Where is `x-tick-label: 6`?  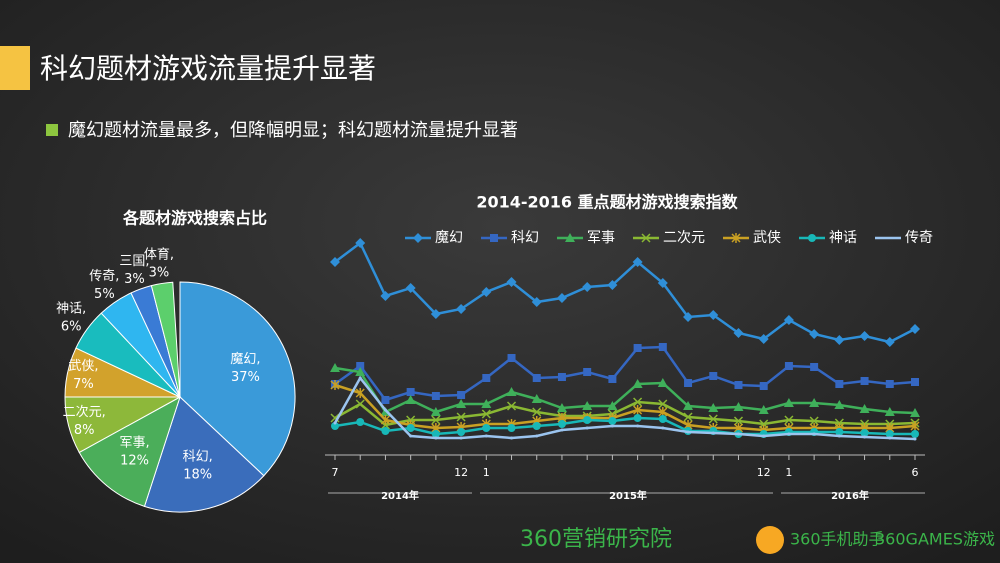 x-tick-label: 6 is located at coordinates (915, 472).